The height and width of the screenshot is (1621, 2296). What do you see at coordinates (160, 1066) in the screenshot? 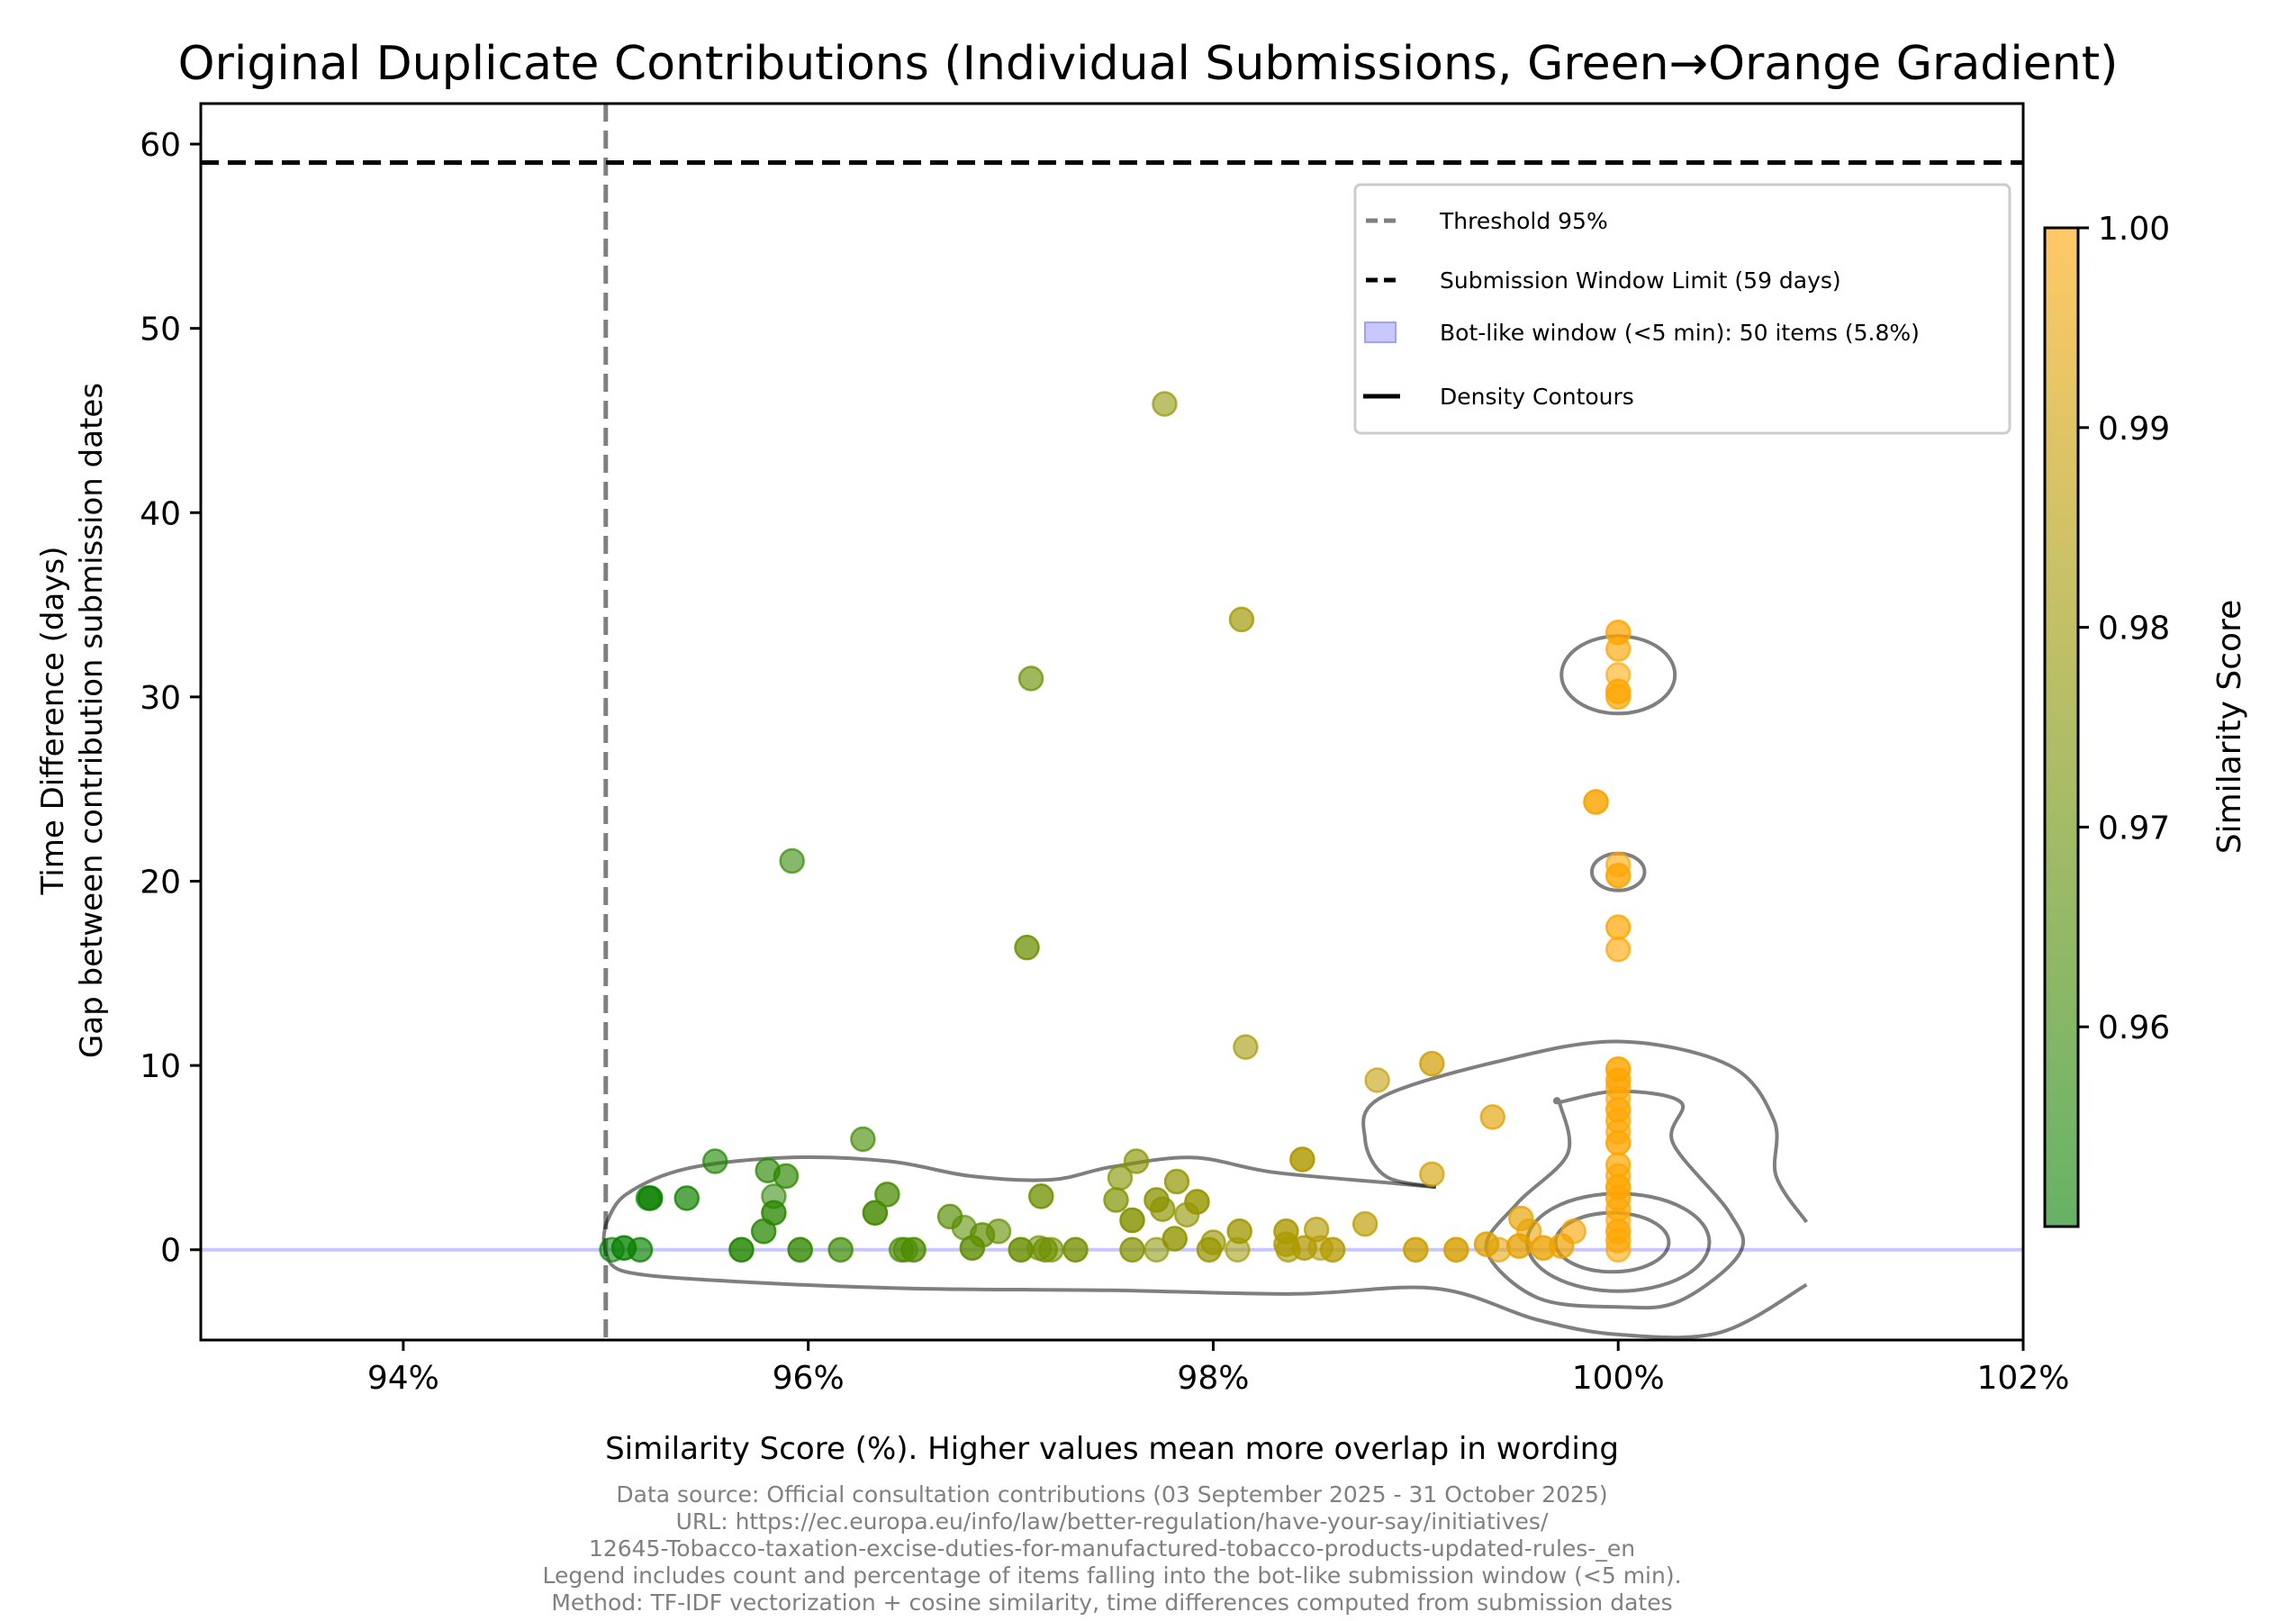
I see `y-tick-label: 10` at bounding box center [160, 1066].